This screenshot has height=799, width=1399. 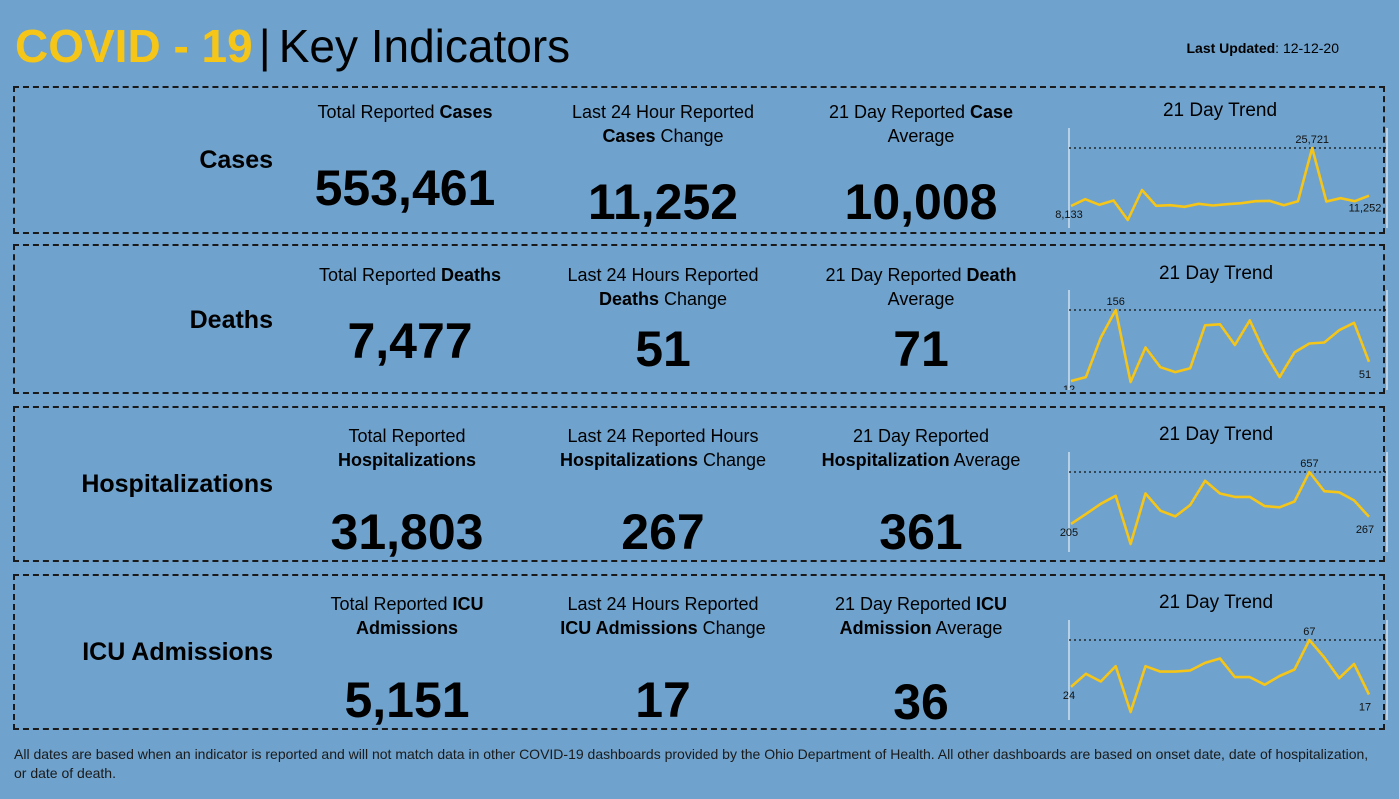 I want to click on total-value: 5,151, so click(x=407, y=700).